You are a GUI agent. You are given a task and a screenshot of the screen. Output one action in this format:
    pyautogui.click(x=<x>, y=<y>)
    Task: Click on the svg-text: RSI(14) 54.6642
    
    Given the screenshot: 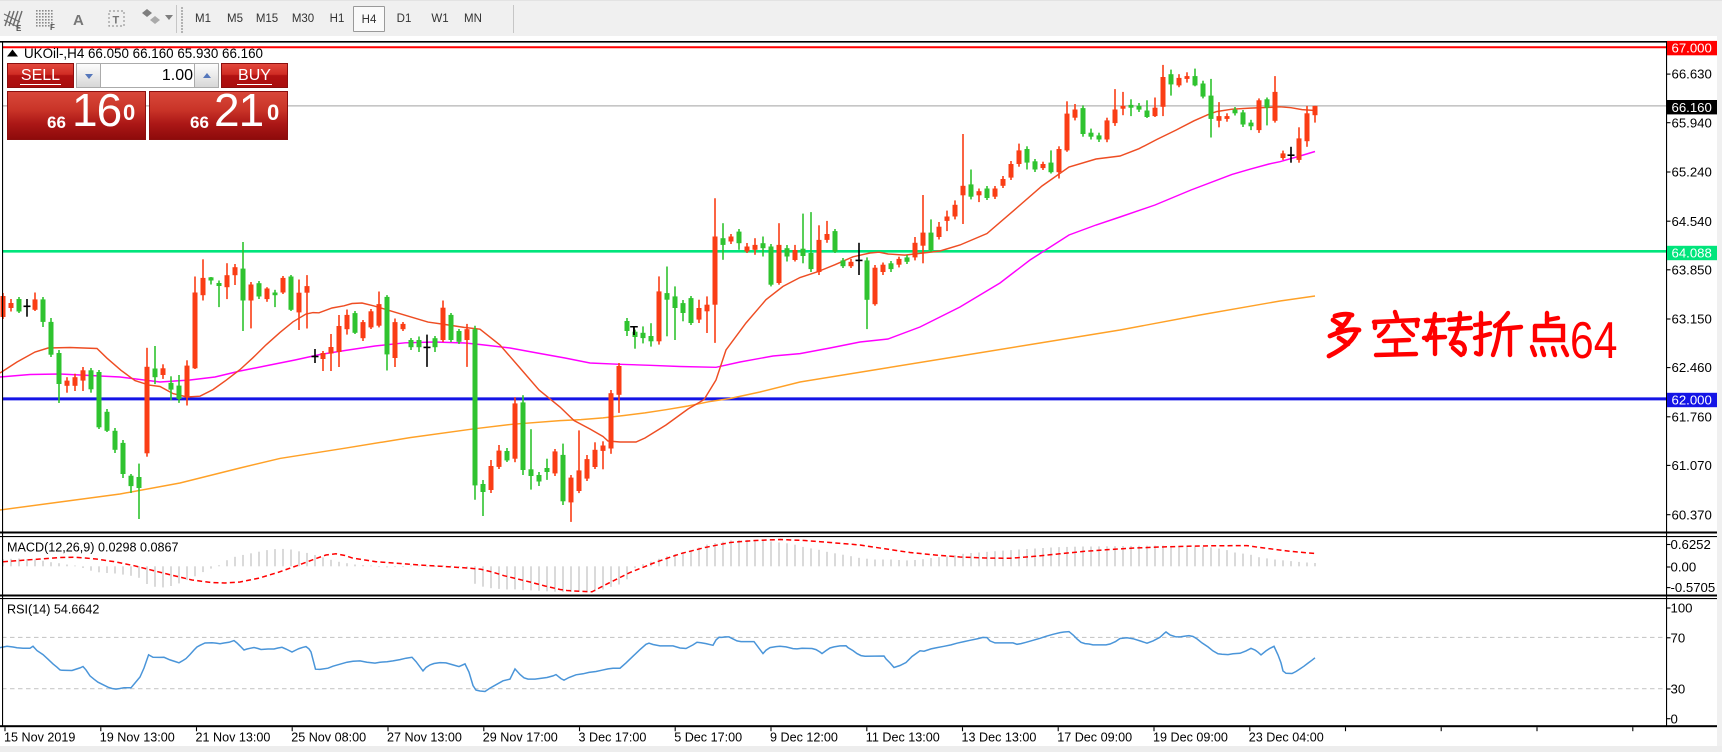 What is the action you would take?
    pyautogui.click(x=53, y=610)
    